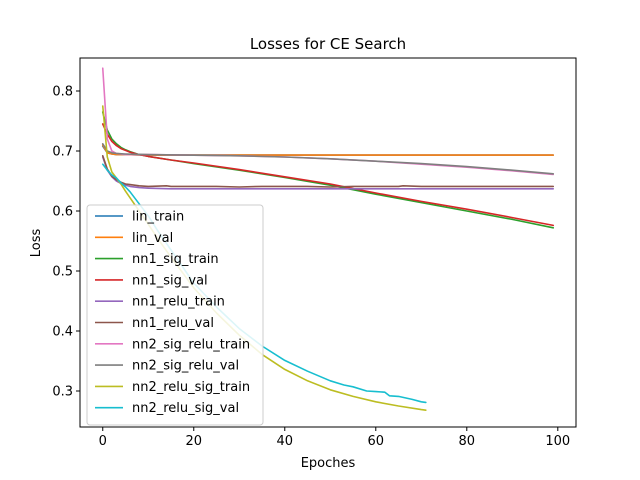 This screenshot has width=640, height=480. I want to click on x-tick-label: 20, so click(193, 441).